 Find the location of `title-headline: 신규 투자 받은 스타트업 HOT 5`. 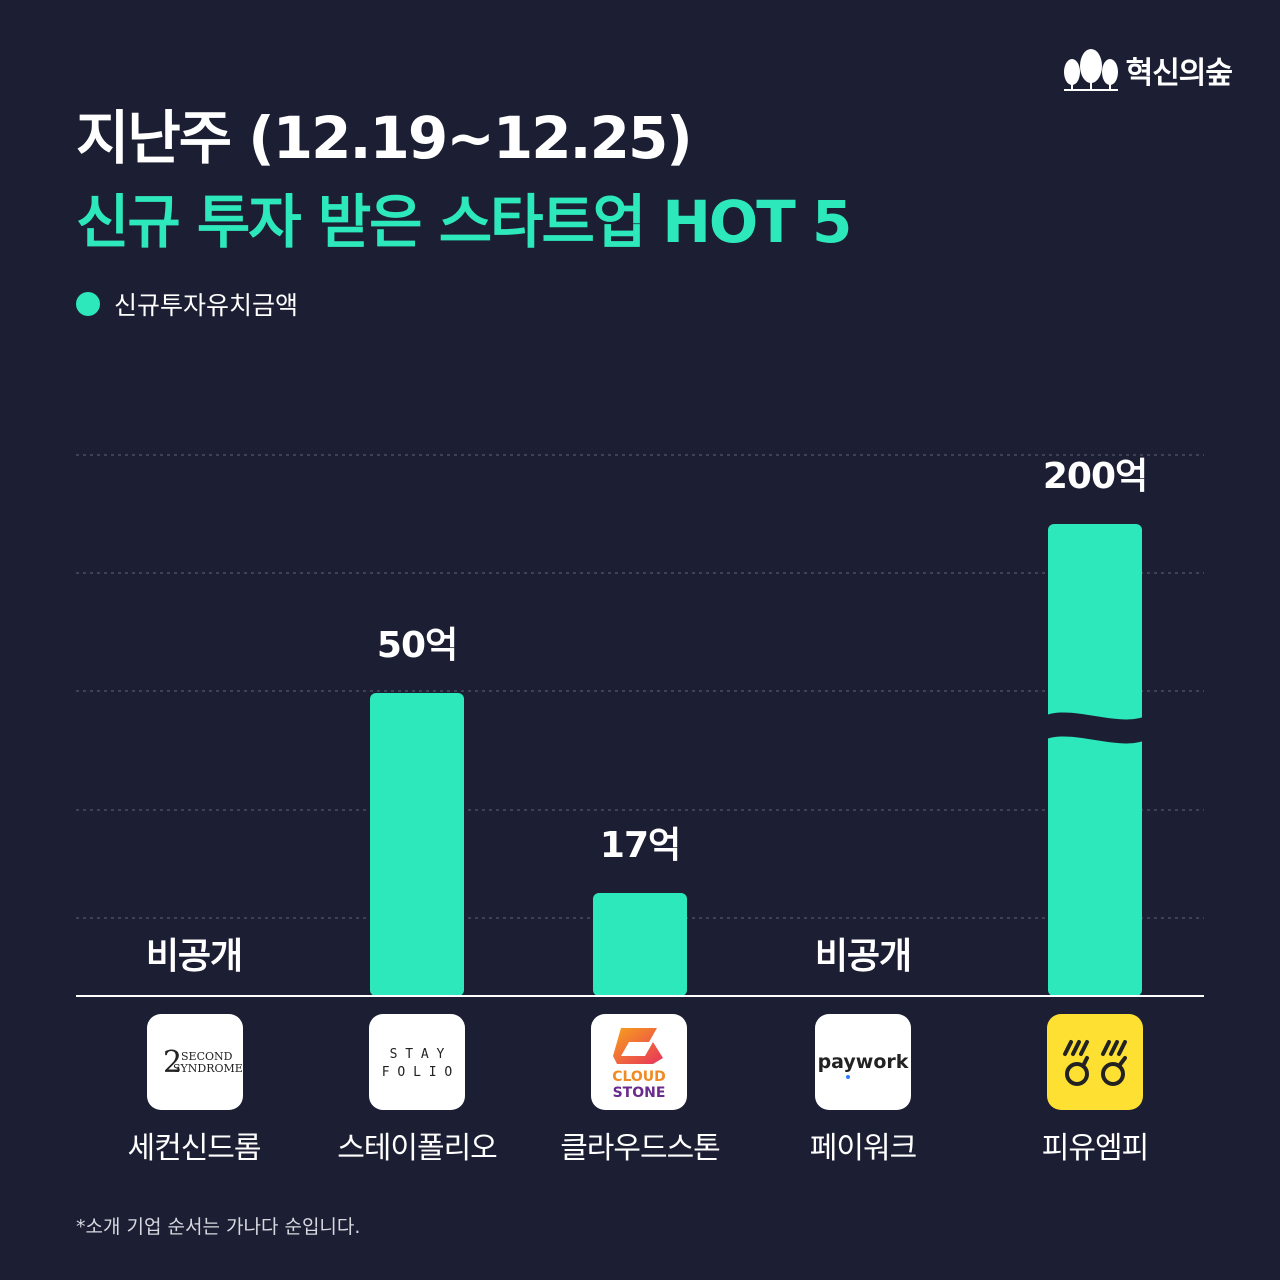

title-headline: 신규 투자 받은 스타트업 HOT 5 is located at coordinates (464, 222).